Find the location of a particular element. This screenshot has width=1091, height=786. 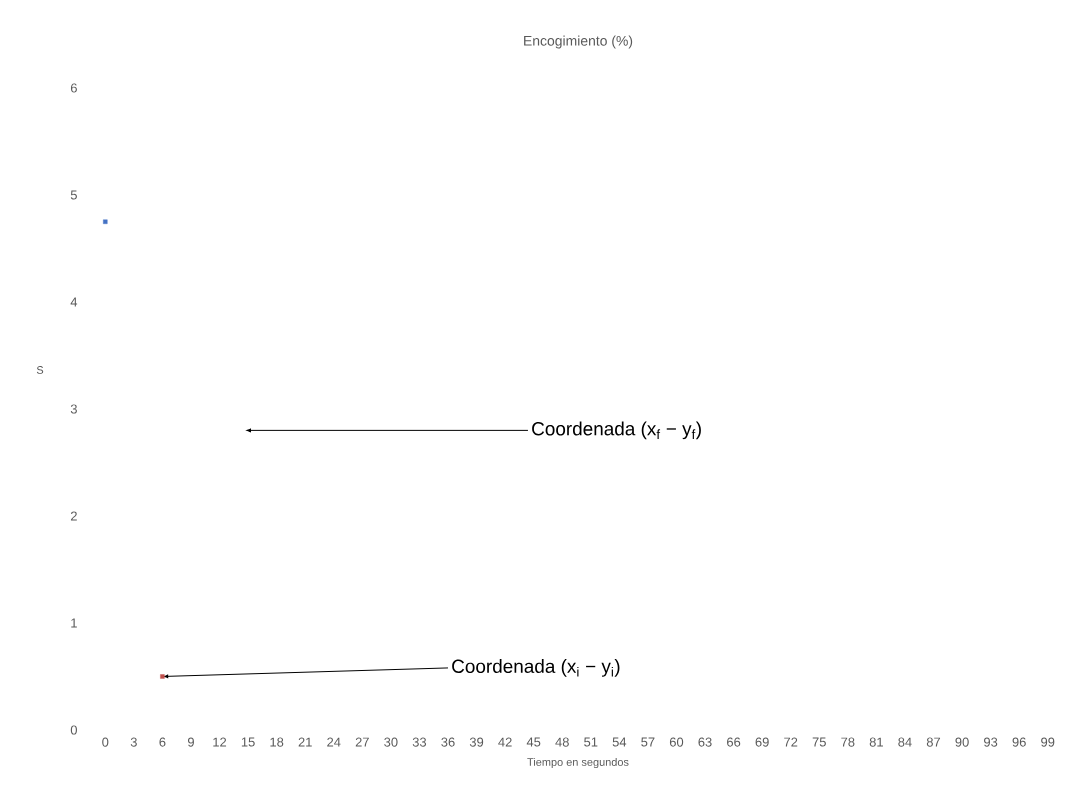

x-tick-label: 57 is located at coordinates (648, 742).